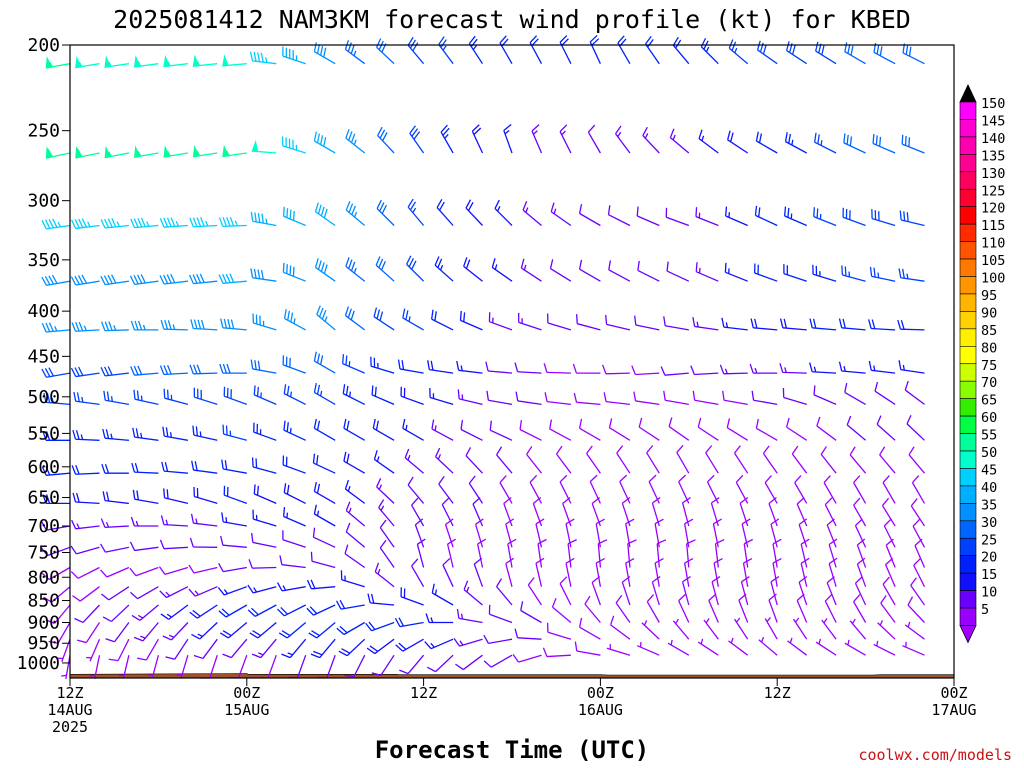 This screenshot has width=1024, height=768. What do you see at coordinates (985, 610) in the screenshot?
I see `colorbar-label: 5` at bounding box center [985, 610].